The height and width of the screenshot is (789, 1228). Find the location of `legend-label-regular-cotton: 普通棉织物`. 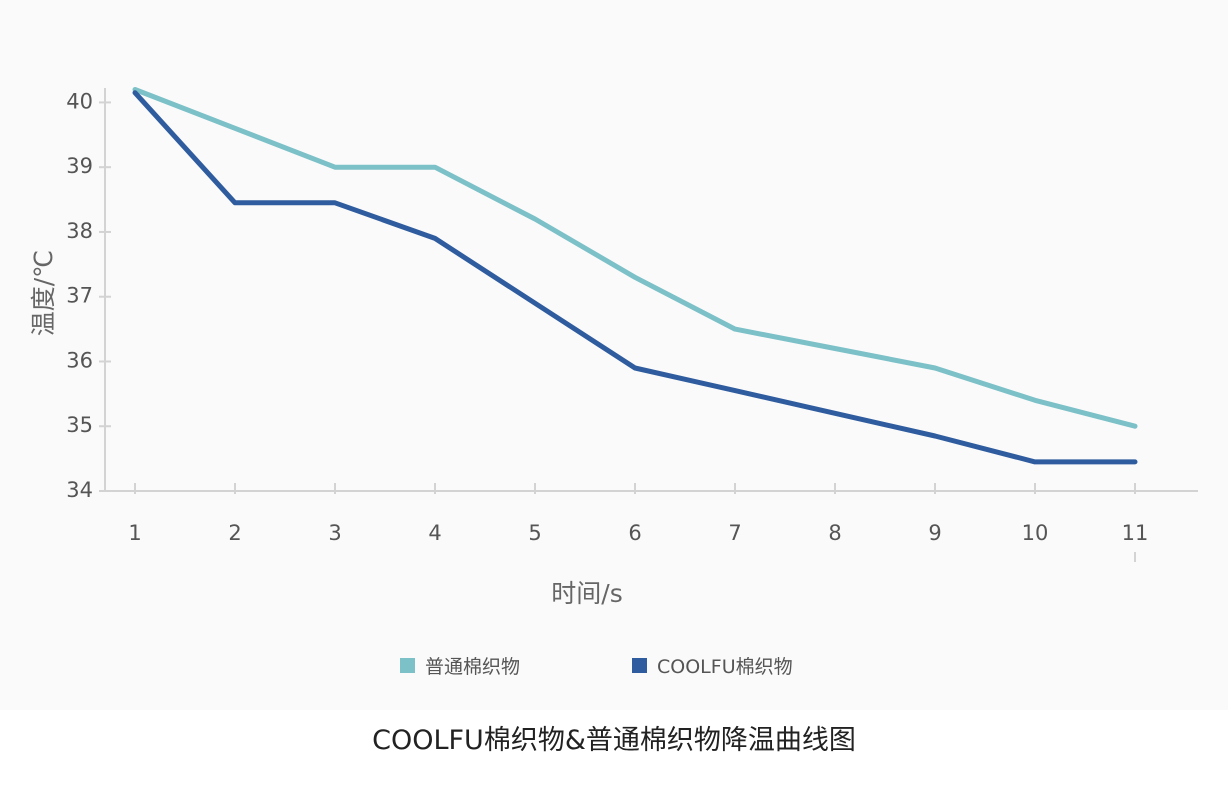

legend-label-regular-cotton: 普通棉织物 is located at coordinates (472, 667).